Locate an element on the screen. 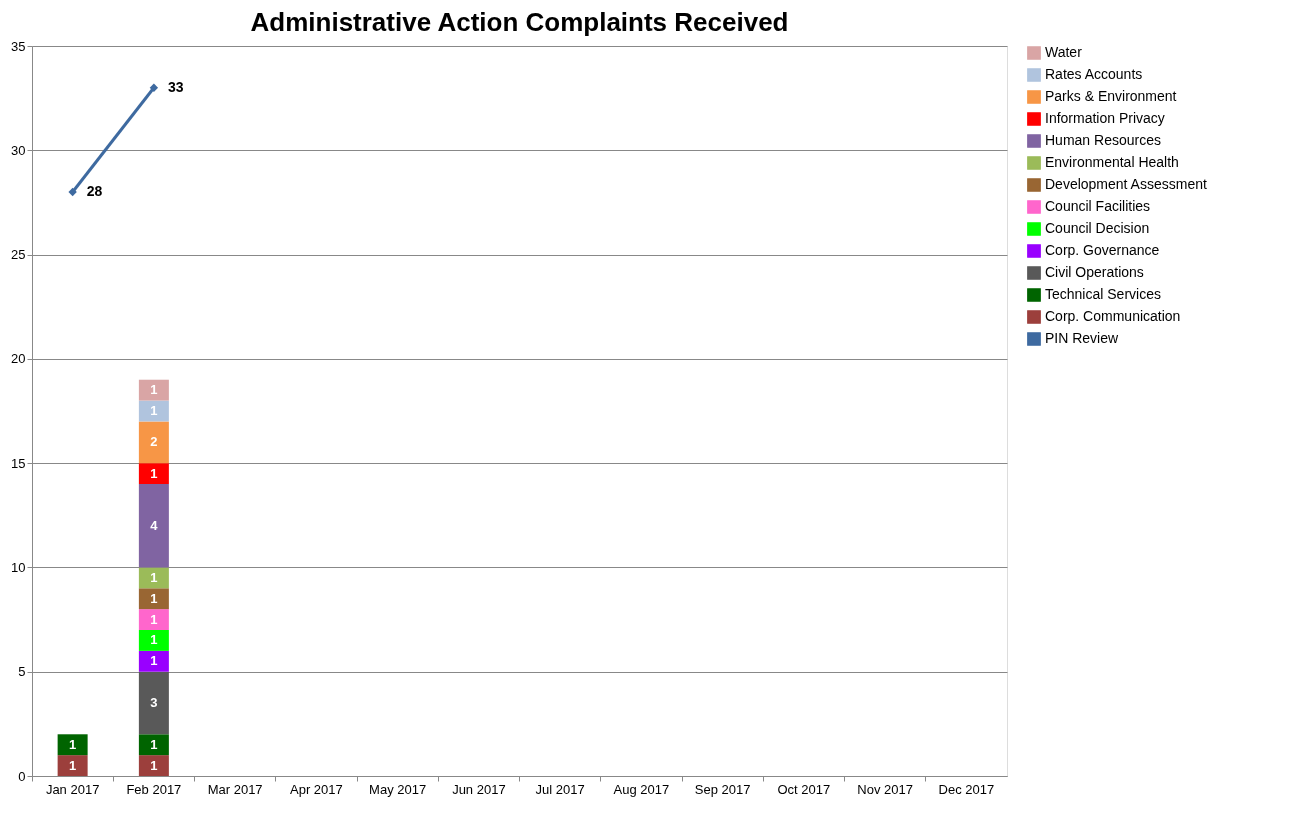  x-tick-label: Feb 2017 is located at coordinates (154, 789).